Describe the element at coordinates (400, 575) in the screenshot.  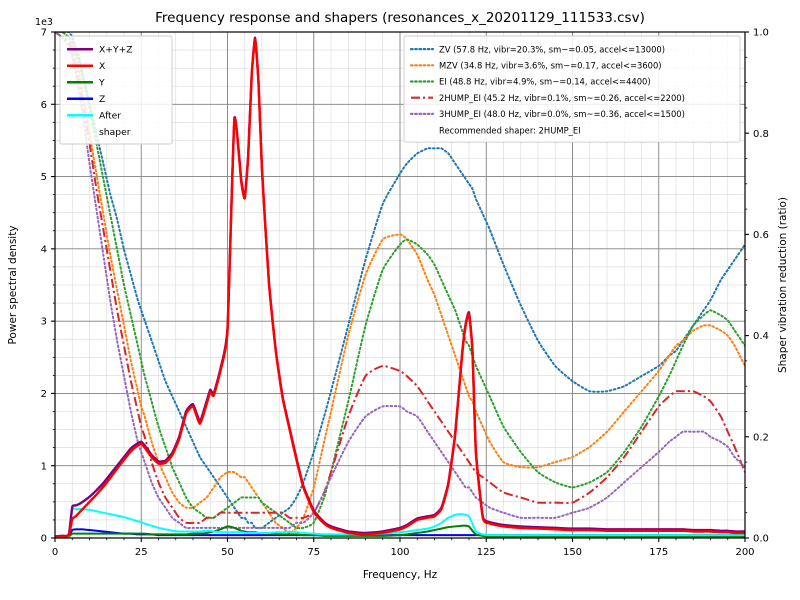
I see `x-axis-label: Frequency, Hz` at that location.